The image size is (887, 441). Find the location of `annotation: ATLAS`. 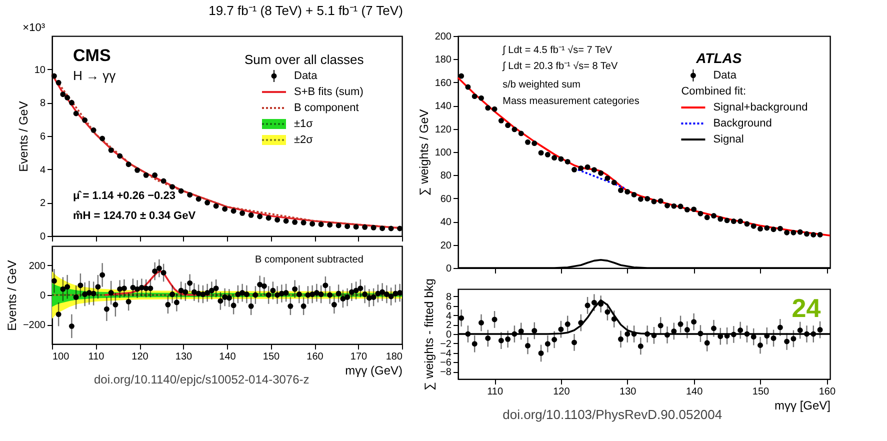

annotation: ATLAS is located at coordinates (718, 58).